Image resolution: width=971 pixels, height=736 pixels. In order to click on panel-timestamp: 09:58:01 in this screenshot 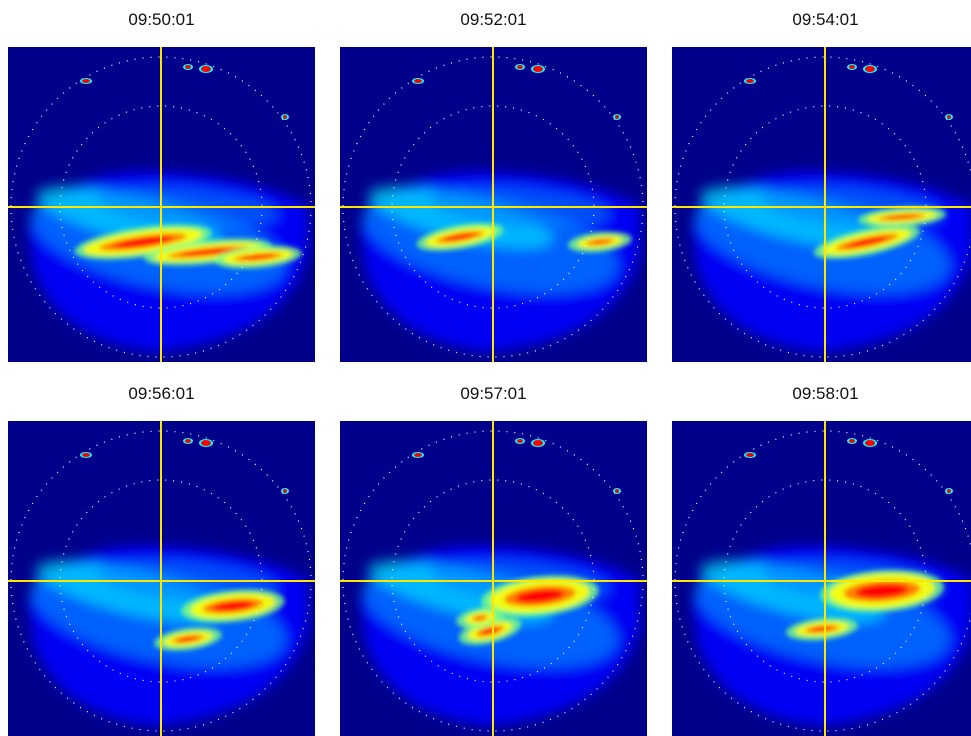, I will do `click(821, 394)`.